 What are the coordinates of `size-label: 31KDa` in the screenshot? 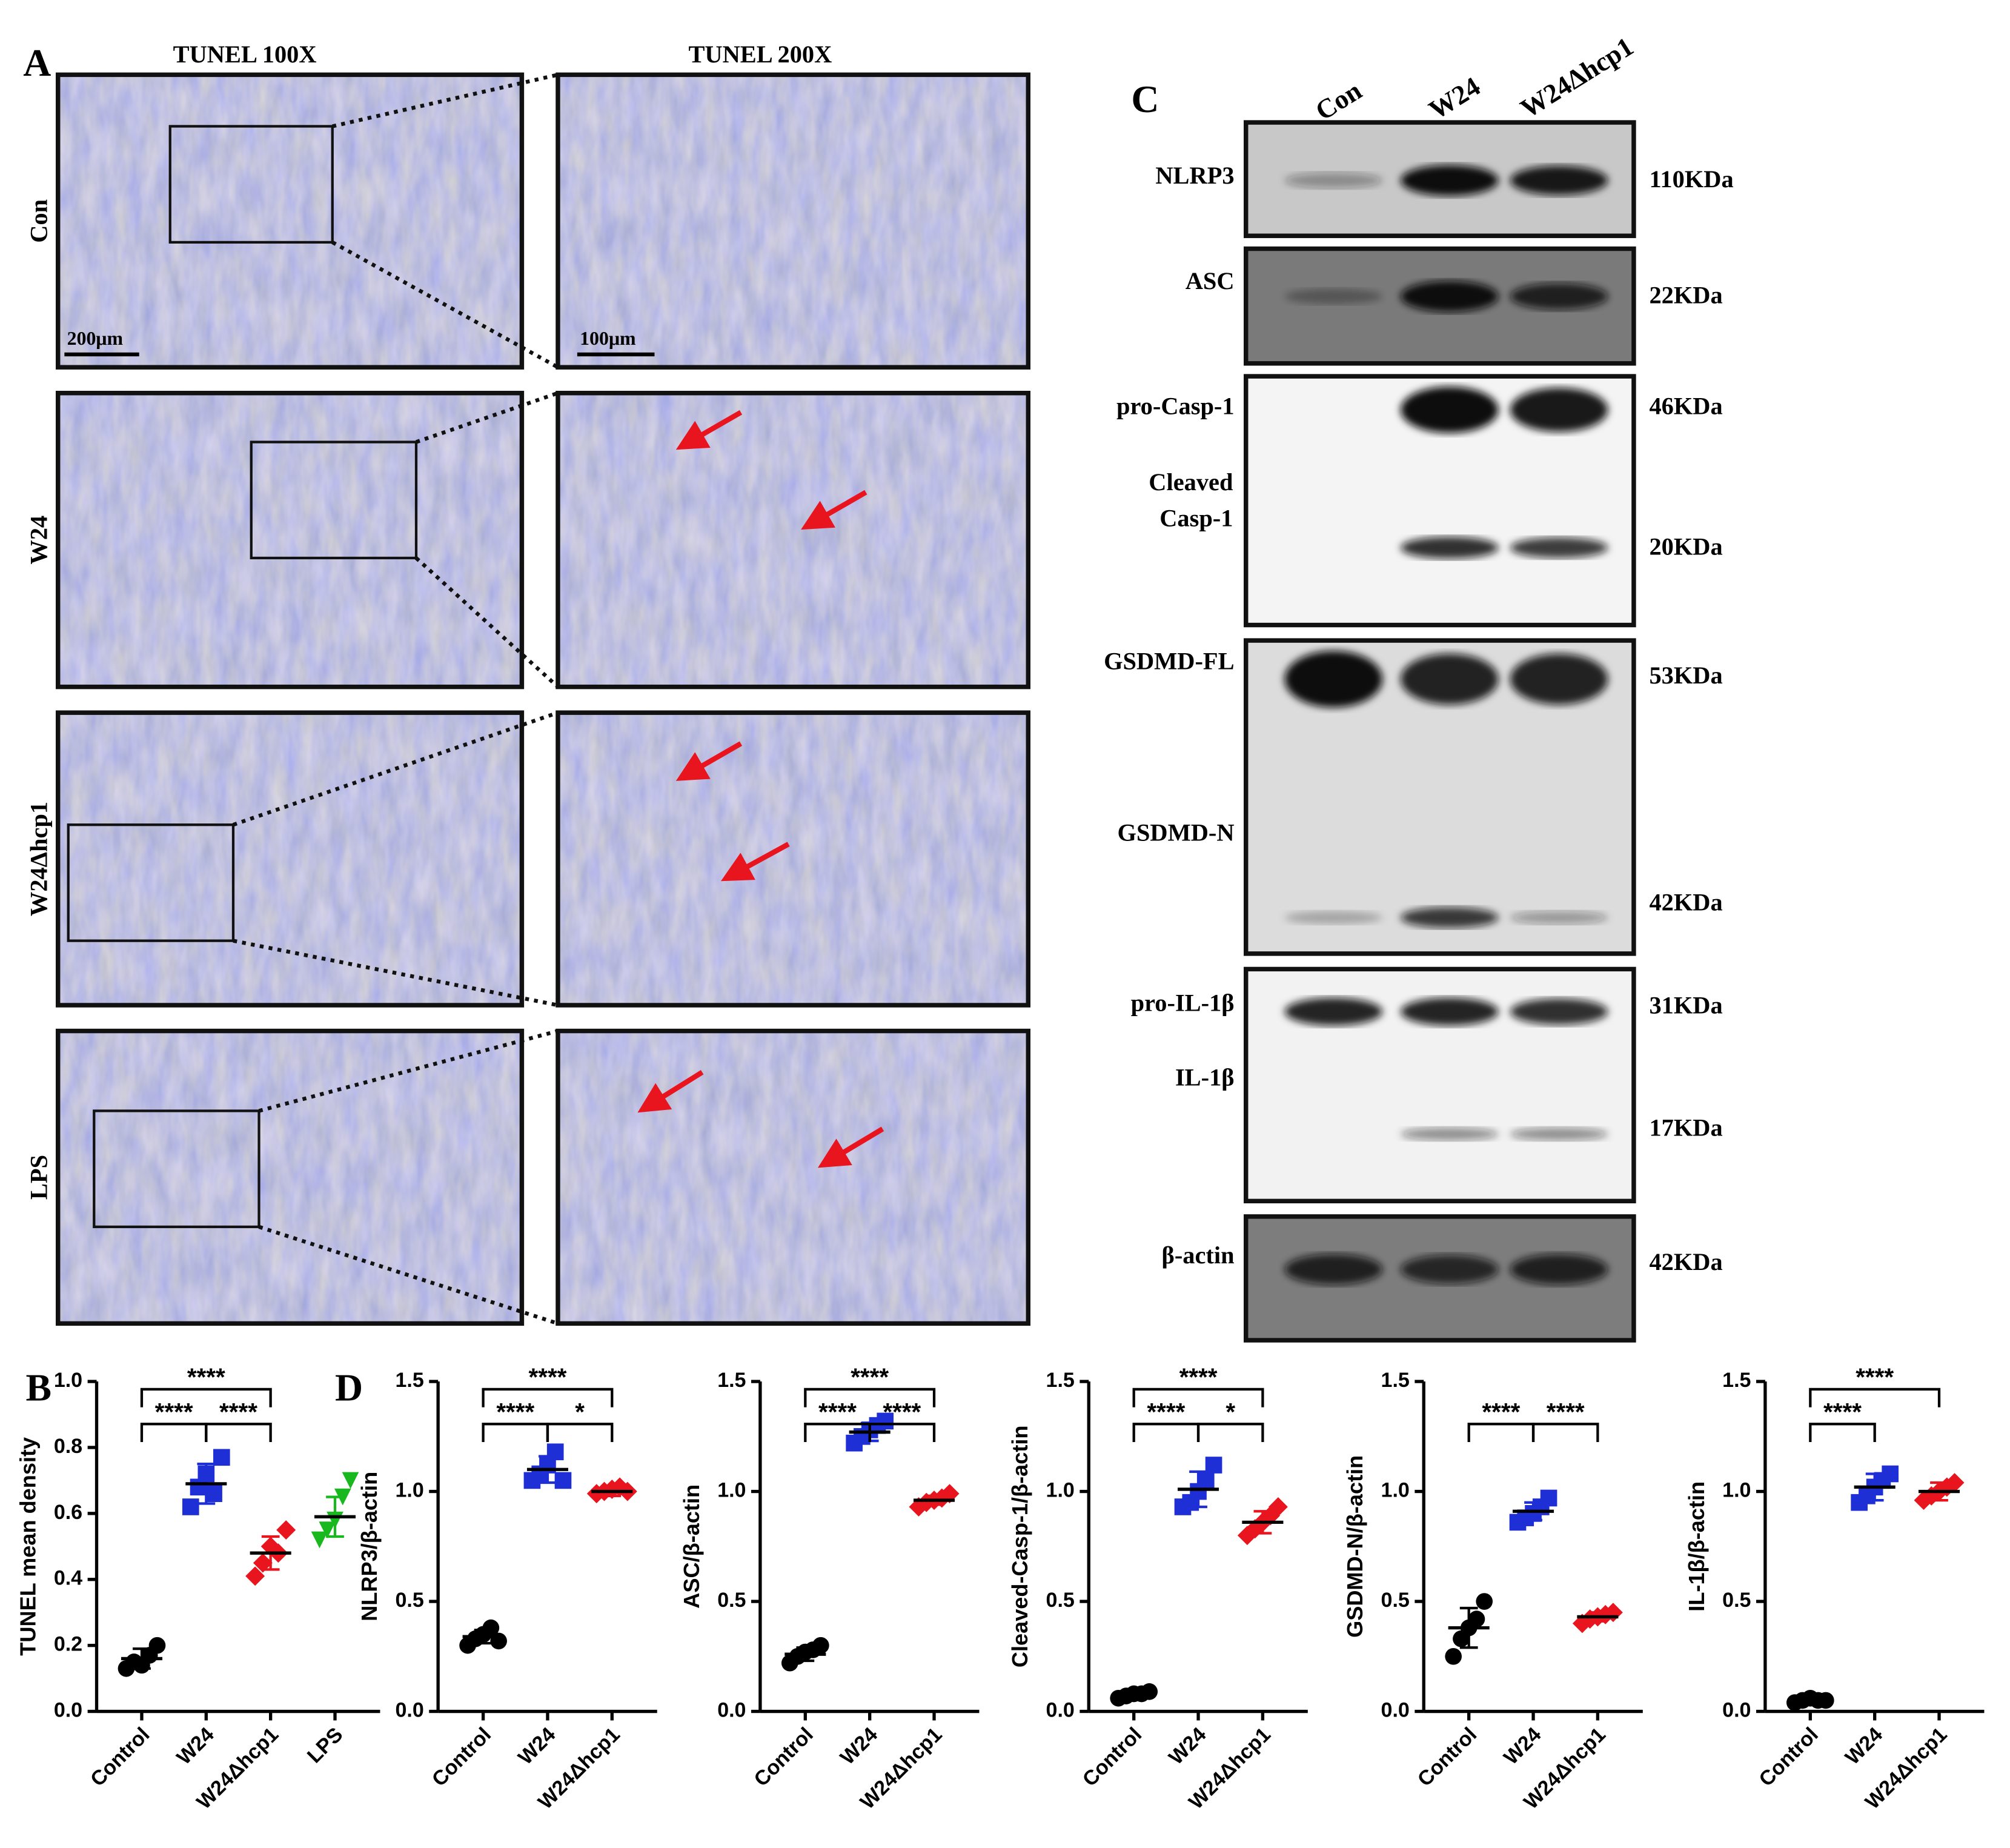 It's located at (1685, 1005).